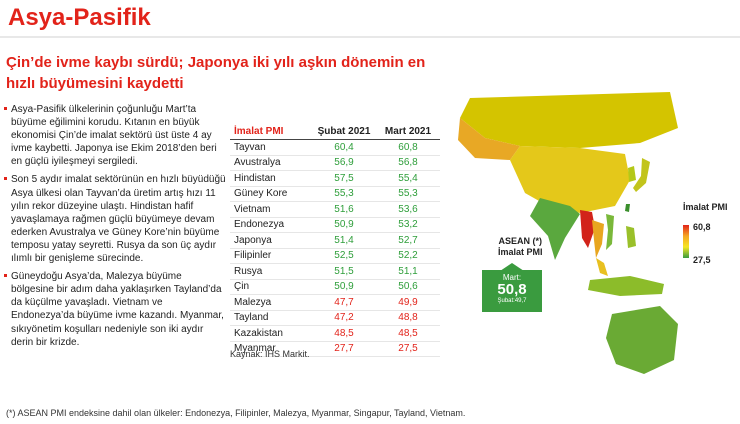 The width and height of the screenshot is (740, 424). Describe the element at coordinates (344, 333) in the screenshot. I see `cell-feb: 48,5` at that location.